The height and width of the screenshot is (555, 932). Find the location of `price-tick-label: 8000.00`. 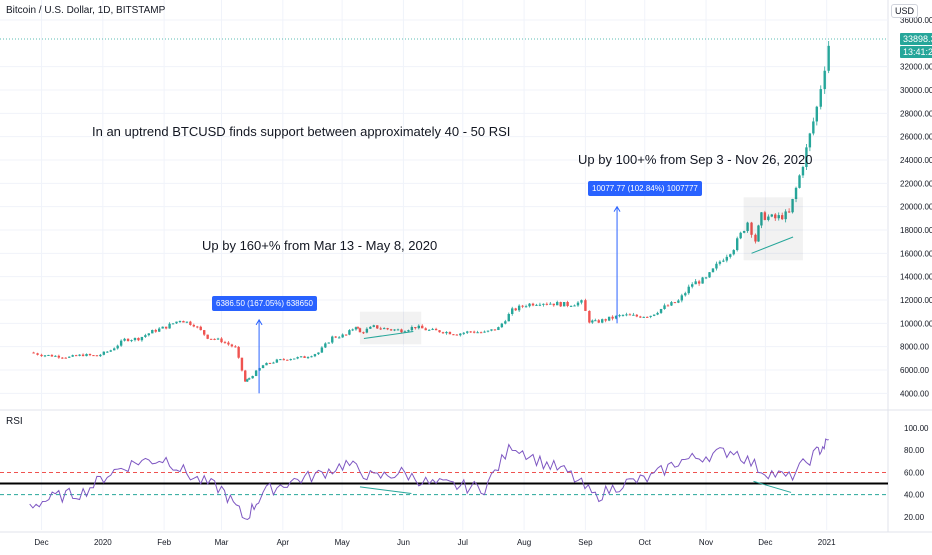

price-tick-label: 8000.00 is located at coordinates (914, 347).